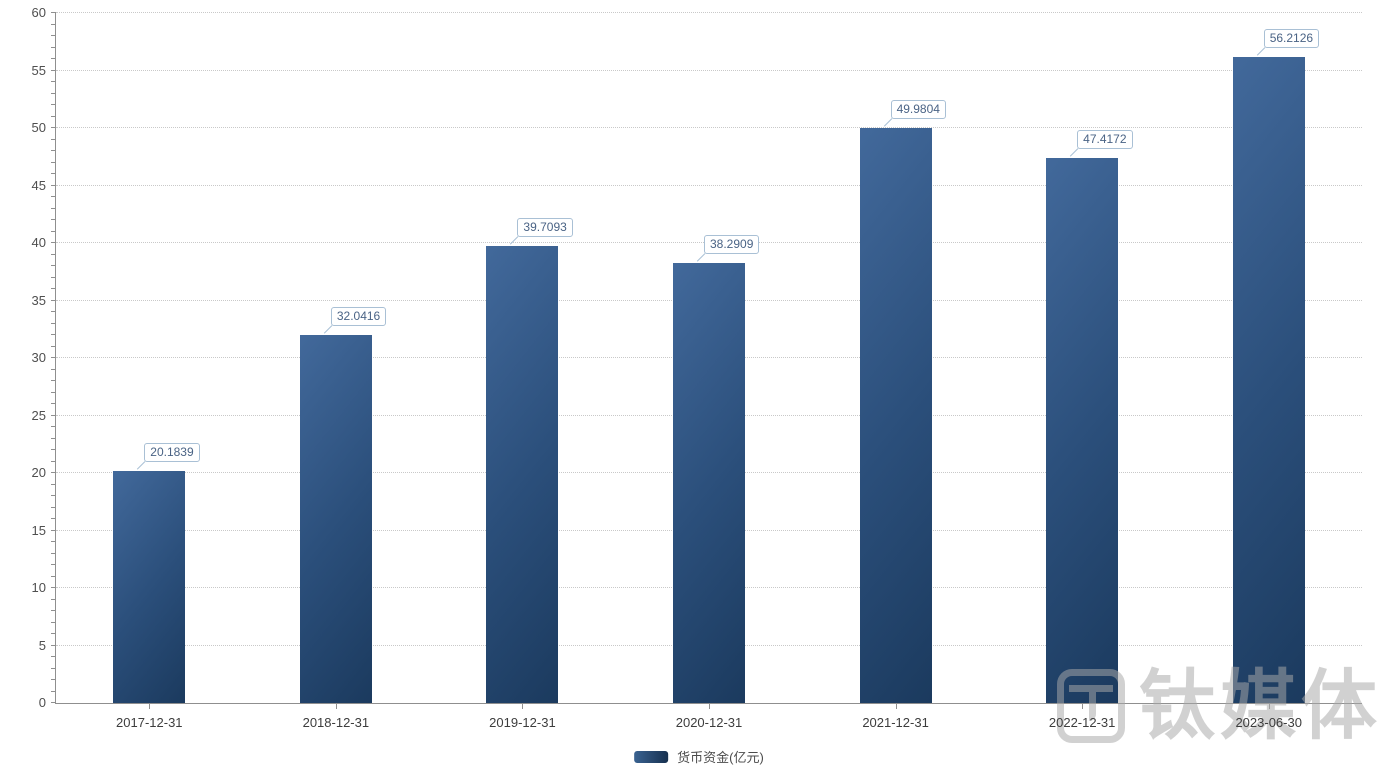 This screenshot has height=770, width=1398. I want to click on y-axis-label: 50, so click(38, 127).